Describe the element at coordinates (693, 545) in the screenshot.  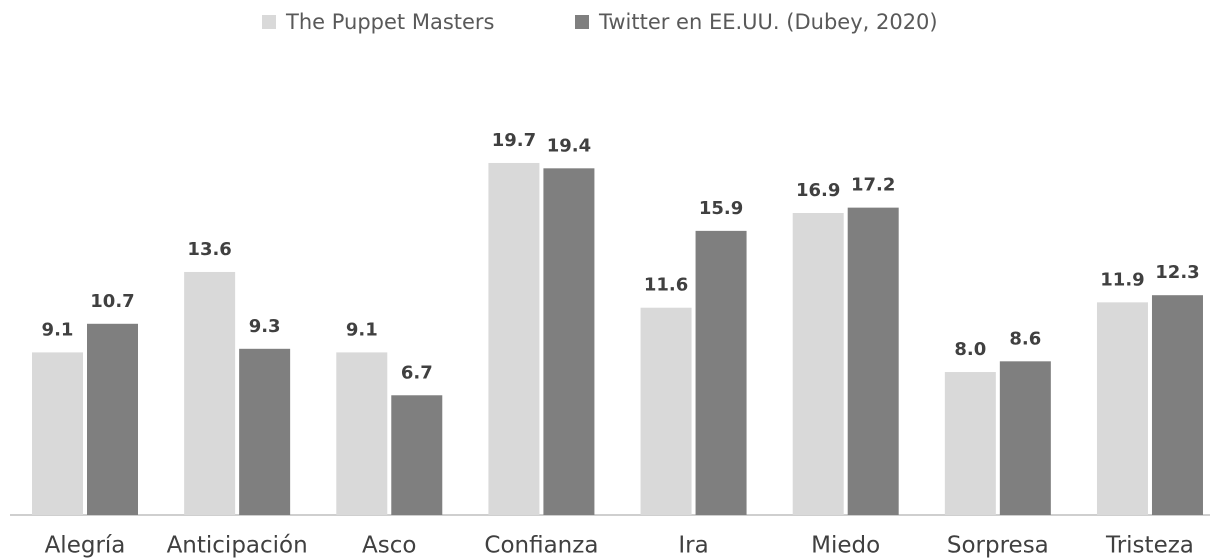
I see `x-tick-label: Ira` at that location.